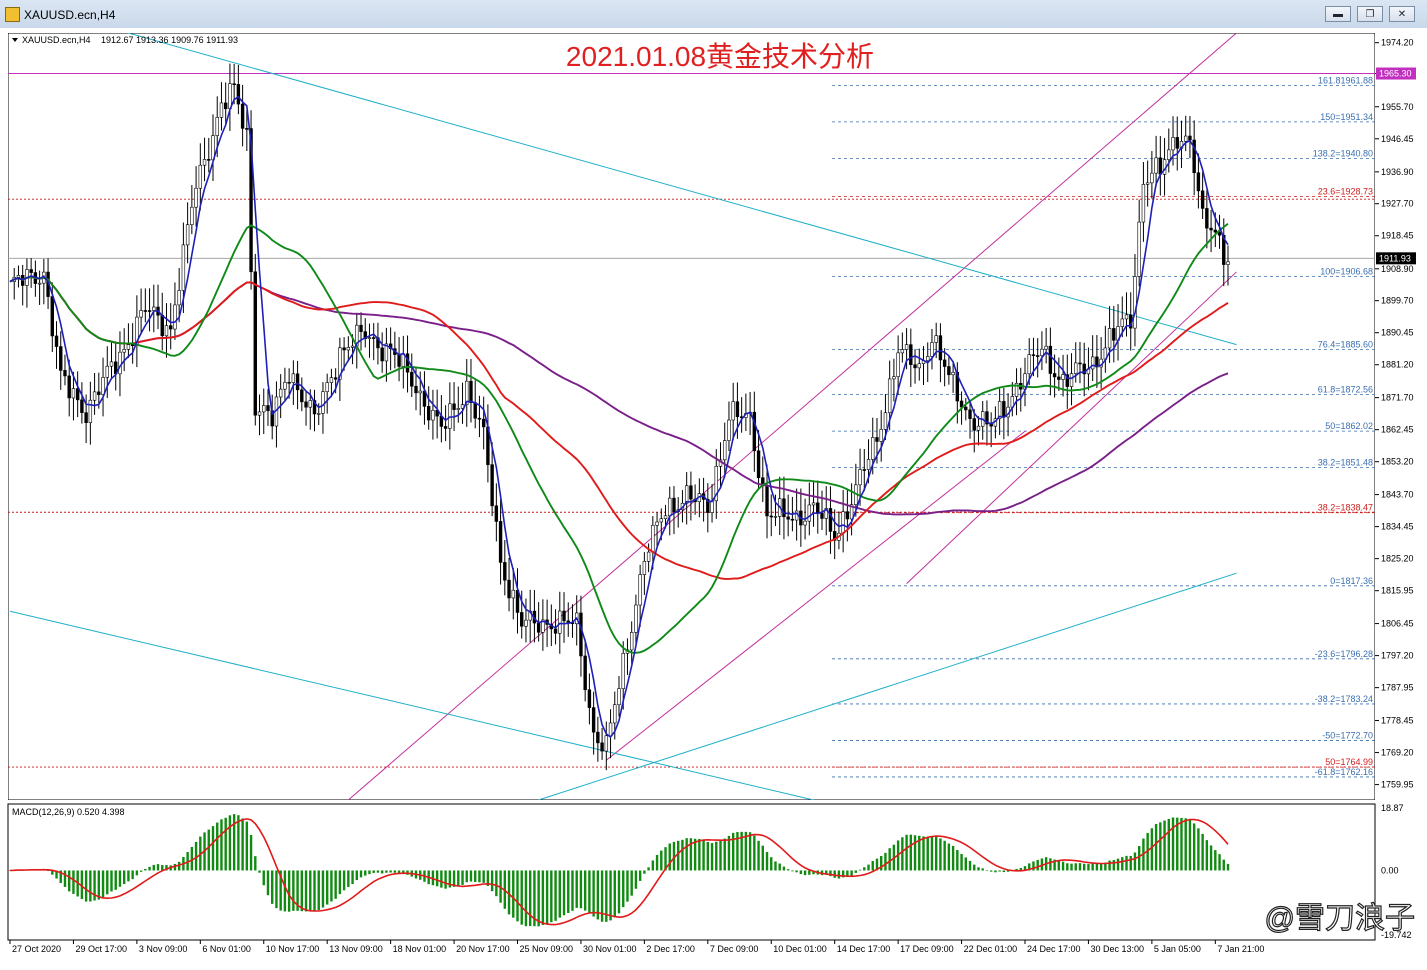  I want to click on fib-level-label: -38.2=1783.24, so click(1344, 699).